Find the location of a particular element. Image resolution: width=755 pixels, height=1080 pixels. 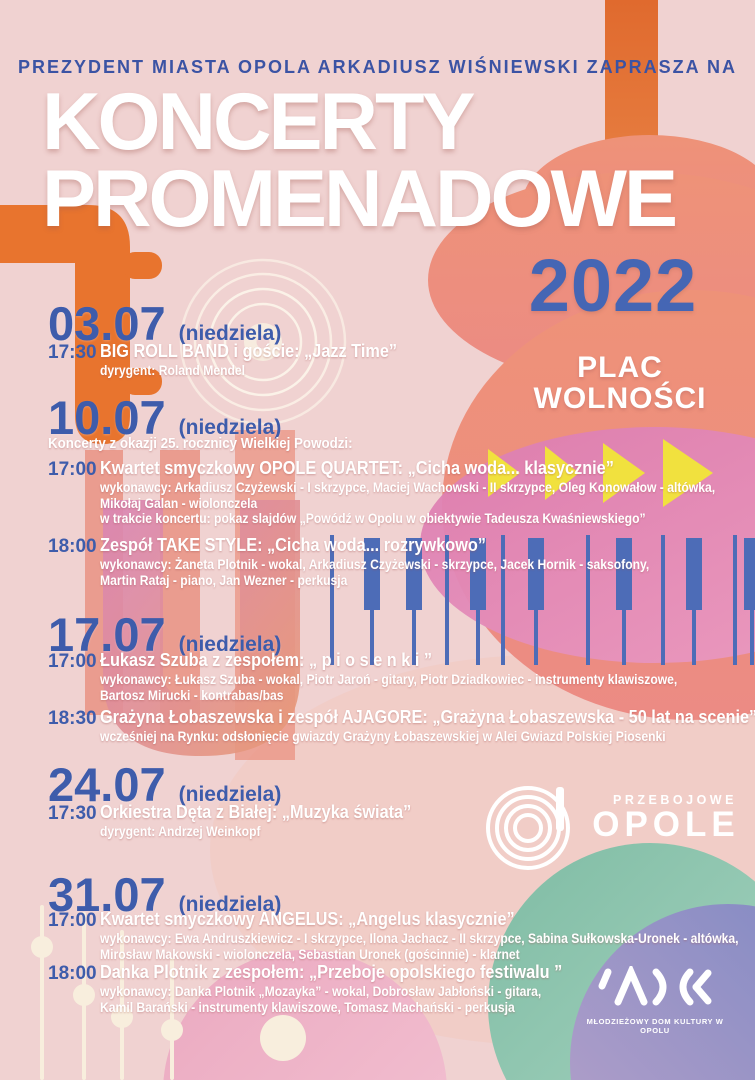

fader-sliders-icon is located at coordinates (168, 992).